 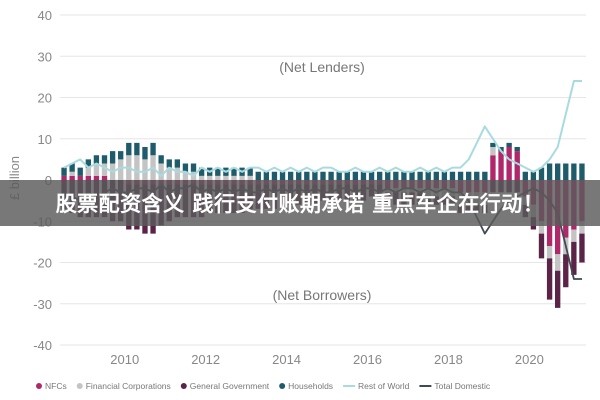 What do you see at coordinates (45, 98) in the screenshot?
I see `y-tick-label: 20` at bounding box center [45, 98].